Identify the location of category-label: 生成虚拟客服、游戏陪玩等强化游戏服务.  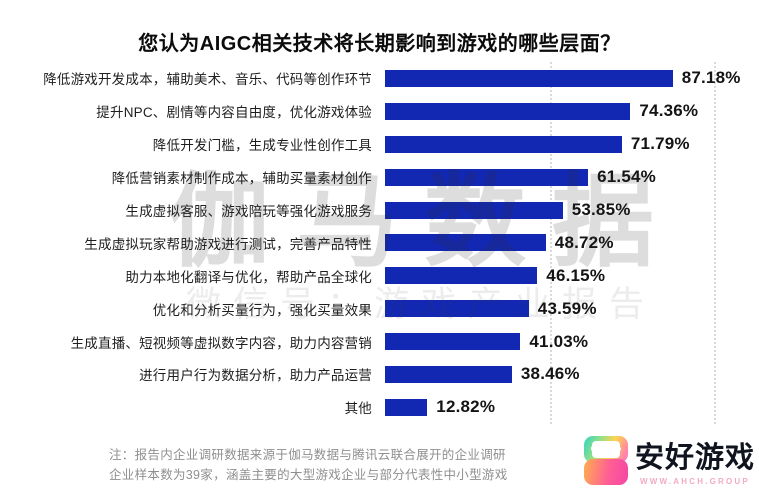
(248, 211).